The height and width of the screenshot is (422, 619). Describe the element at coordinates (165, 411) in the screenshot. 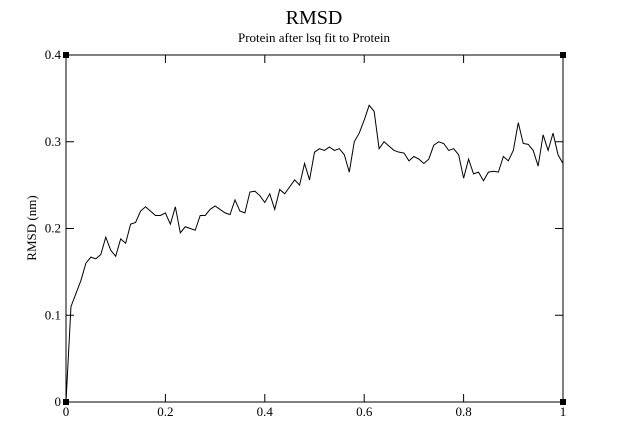

I see `x-tick-label: 0.2` at that location.